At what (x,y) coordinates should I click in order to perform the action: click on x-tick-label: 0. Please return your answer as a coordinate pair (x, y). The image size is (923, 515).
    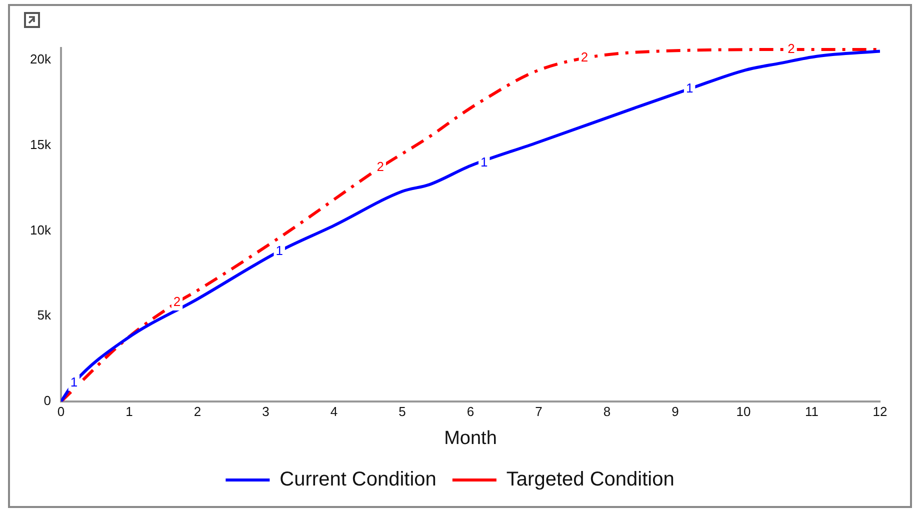
    Looking at the image, I should click on (61, 411).